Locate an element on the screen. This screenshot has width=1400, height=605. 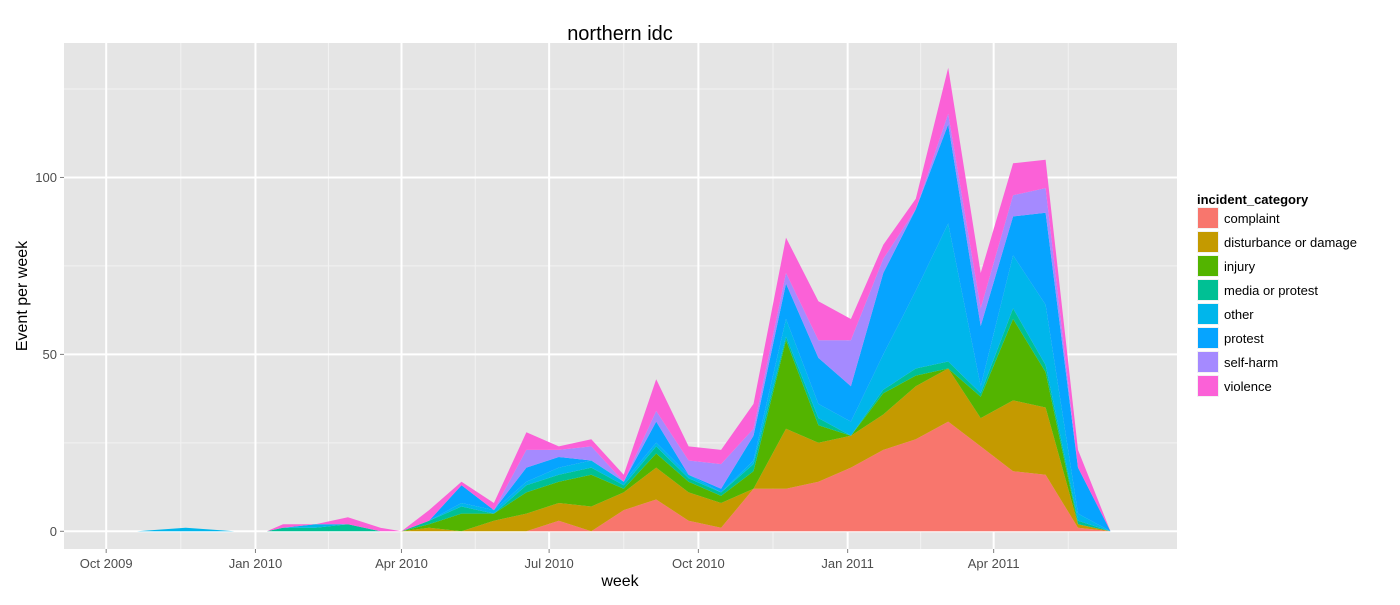
legend-label: protest is located at coordinates (1244, 338).